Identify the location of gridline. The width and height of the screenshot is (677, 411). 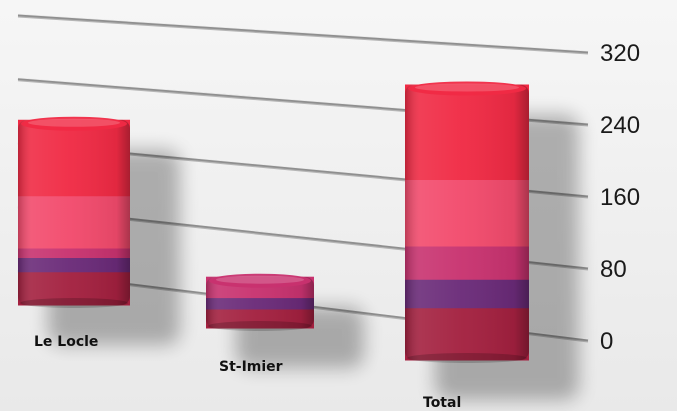
(303, 33).